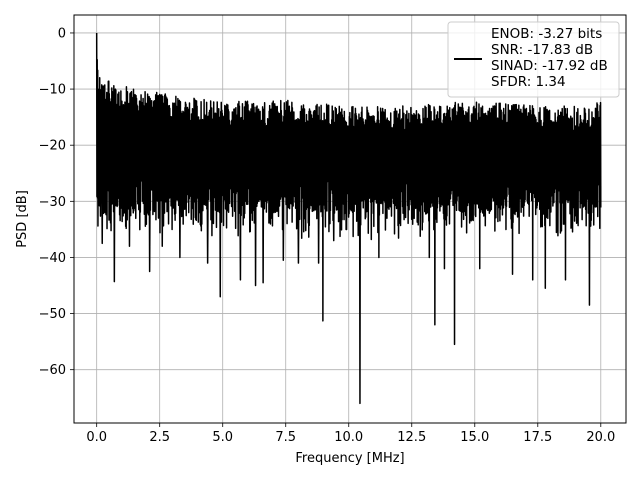  What do you see at coordinates (222, 437) in the screenshot?
I see `x-tick-label: 5.0` at bounding box center [222, 437].